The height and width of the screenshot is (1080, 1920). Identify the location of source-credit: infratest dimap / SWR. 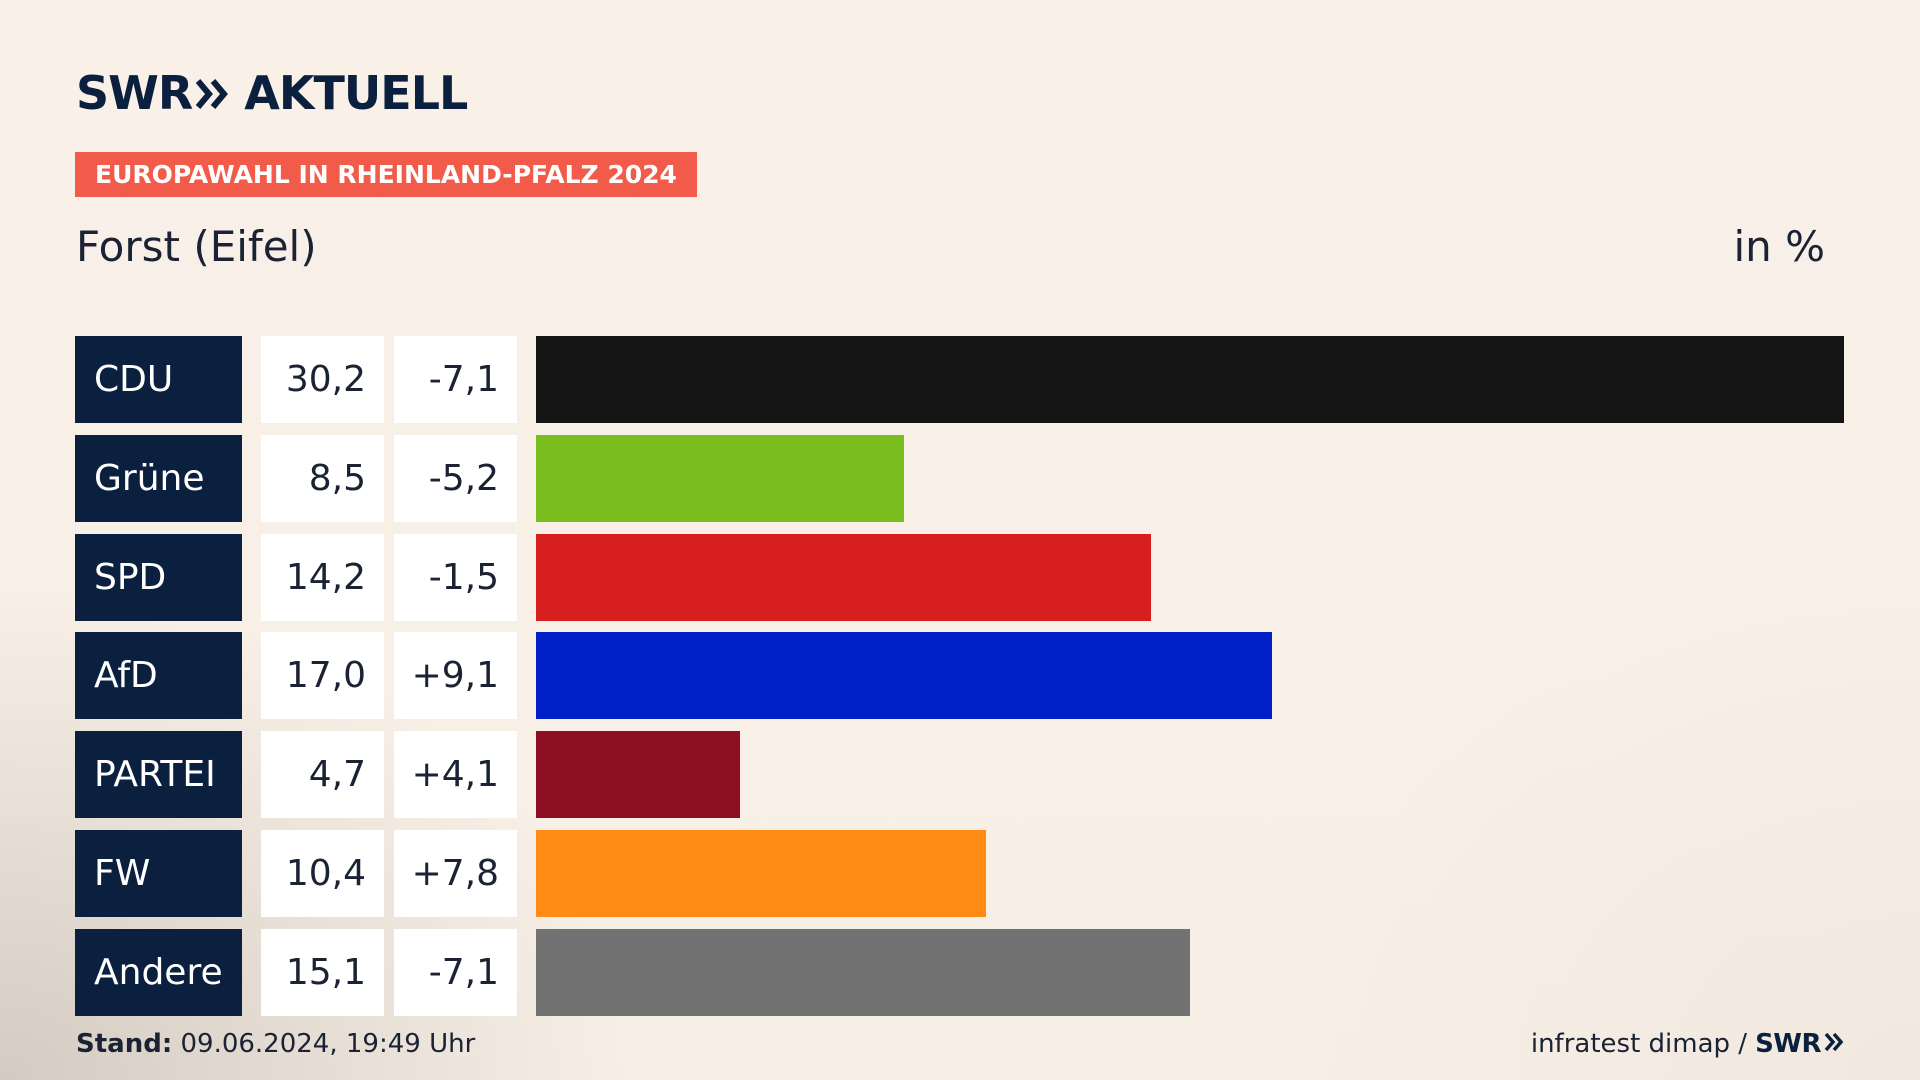
(1687, 1044).